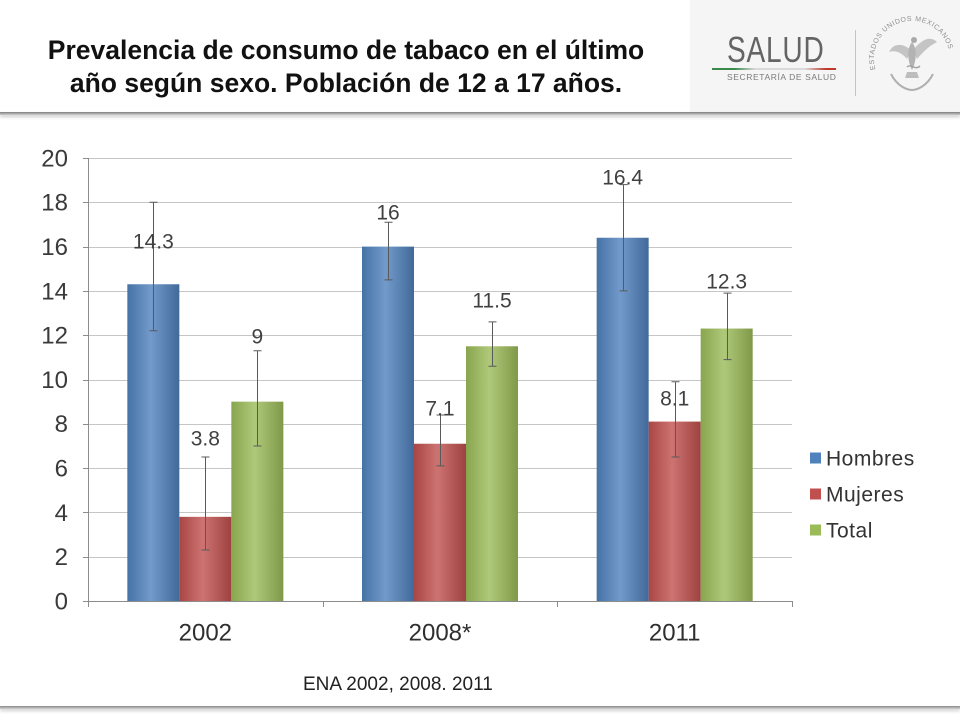  What do you see at coordinates (782, 77) in the screenshot?
I see `logo-subtitle: SECRETARÍA DE SALUD` at bounding box center [782, 77].